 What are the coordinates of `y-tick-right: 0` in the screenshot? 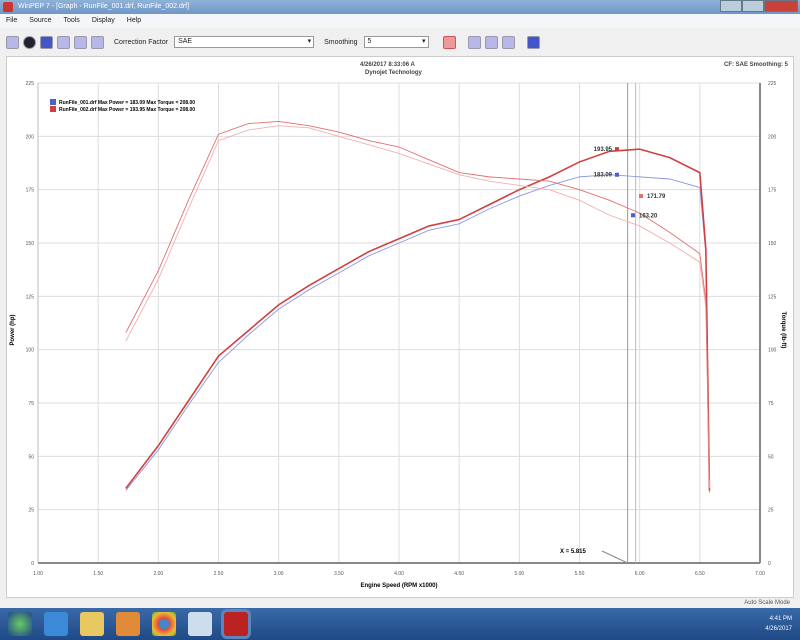 It's located at (769, 564).